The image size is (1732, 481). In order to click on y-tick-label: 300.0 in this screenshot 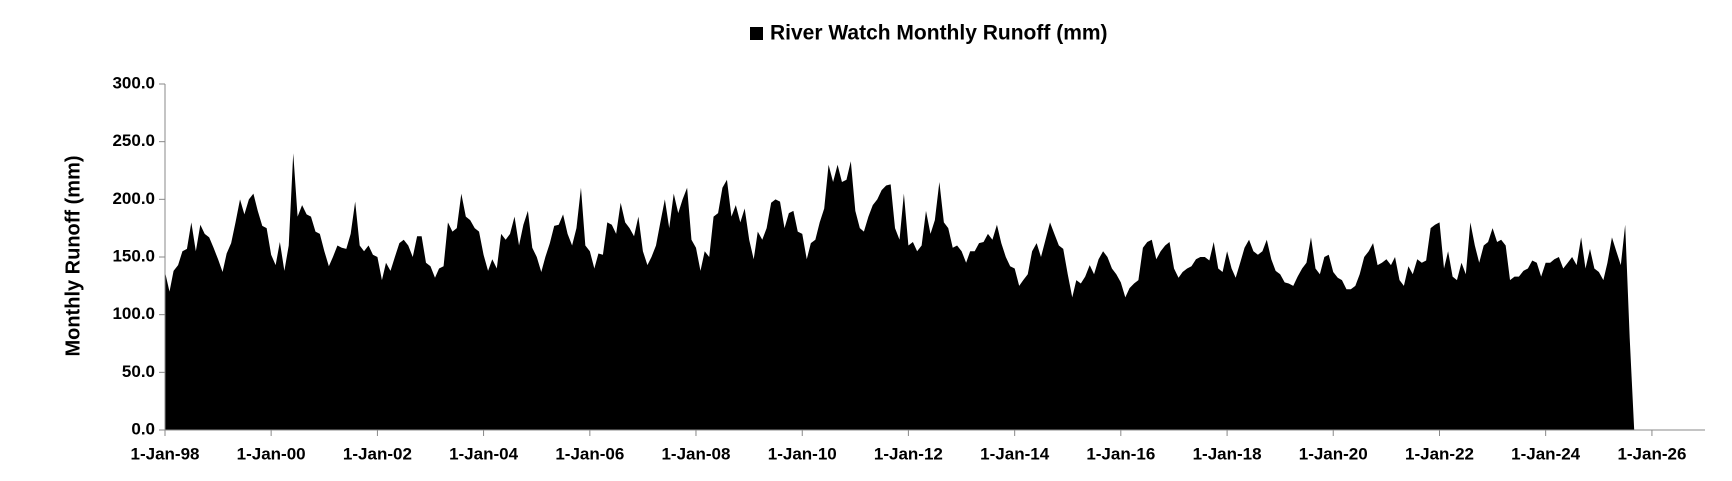, I will do `click(133, 82)`.